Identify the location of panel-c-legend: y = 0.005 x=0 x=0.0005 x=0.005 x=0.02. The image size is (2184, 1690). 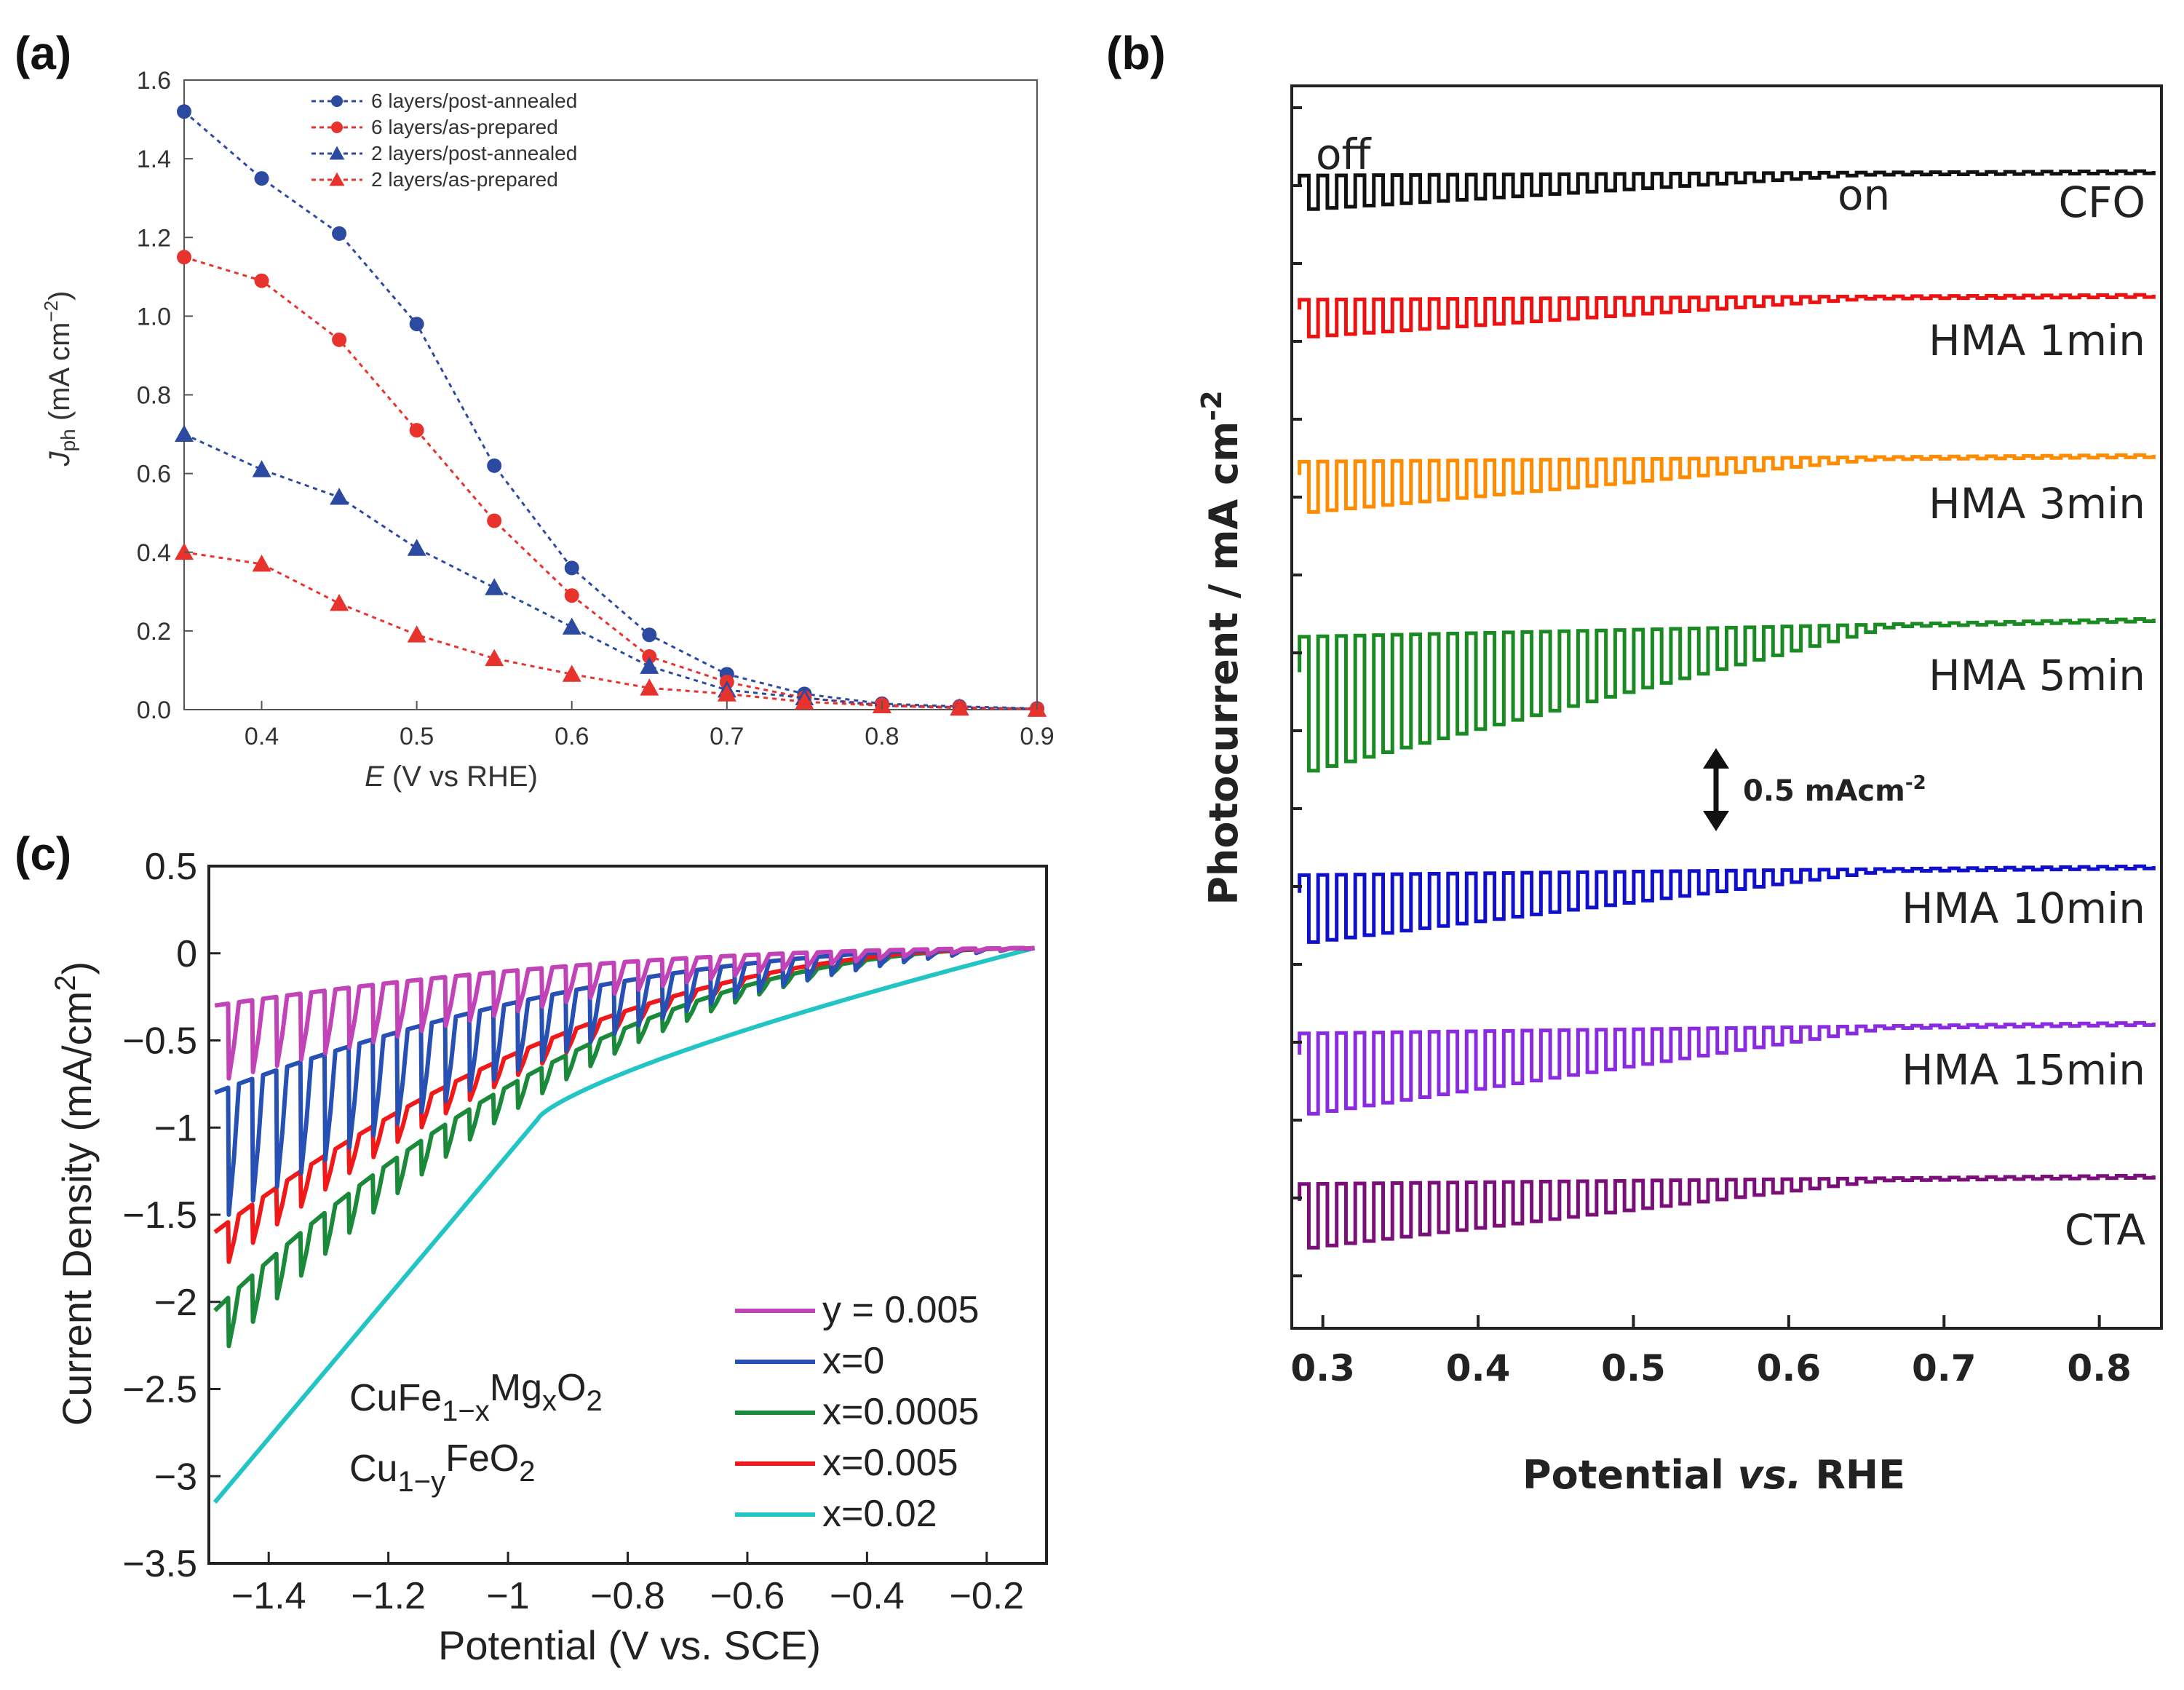
(857, 1412).